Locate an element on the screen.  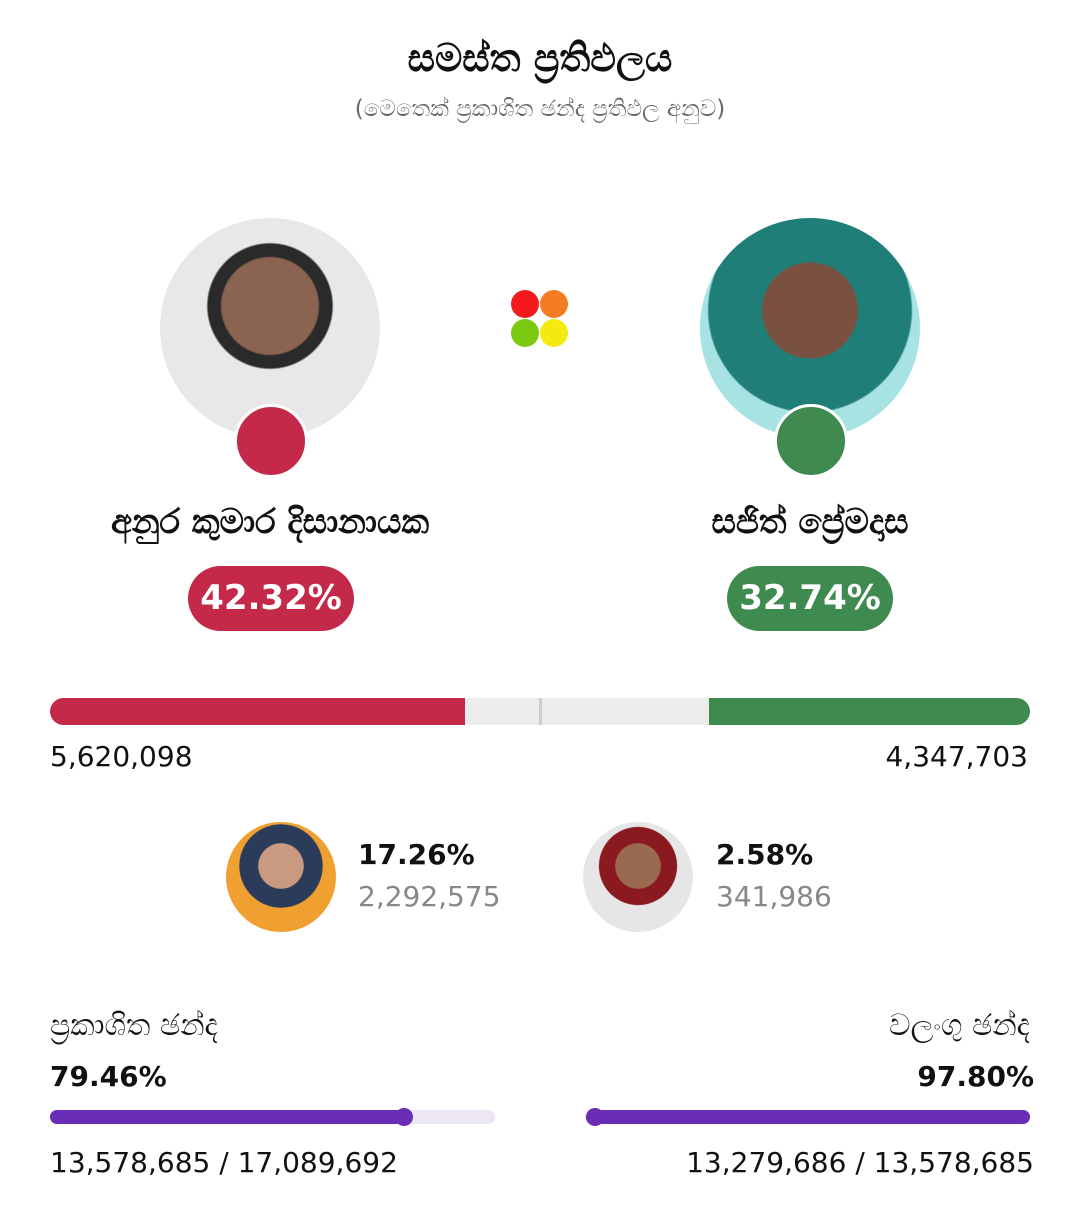
percent-pill: 32.74% is located at coordinates (810, 598).